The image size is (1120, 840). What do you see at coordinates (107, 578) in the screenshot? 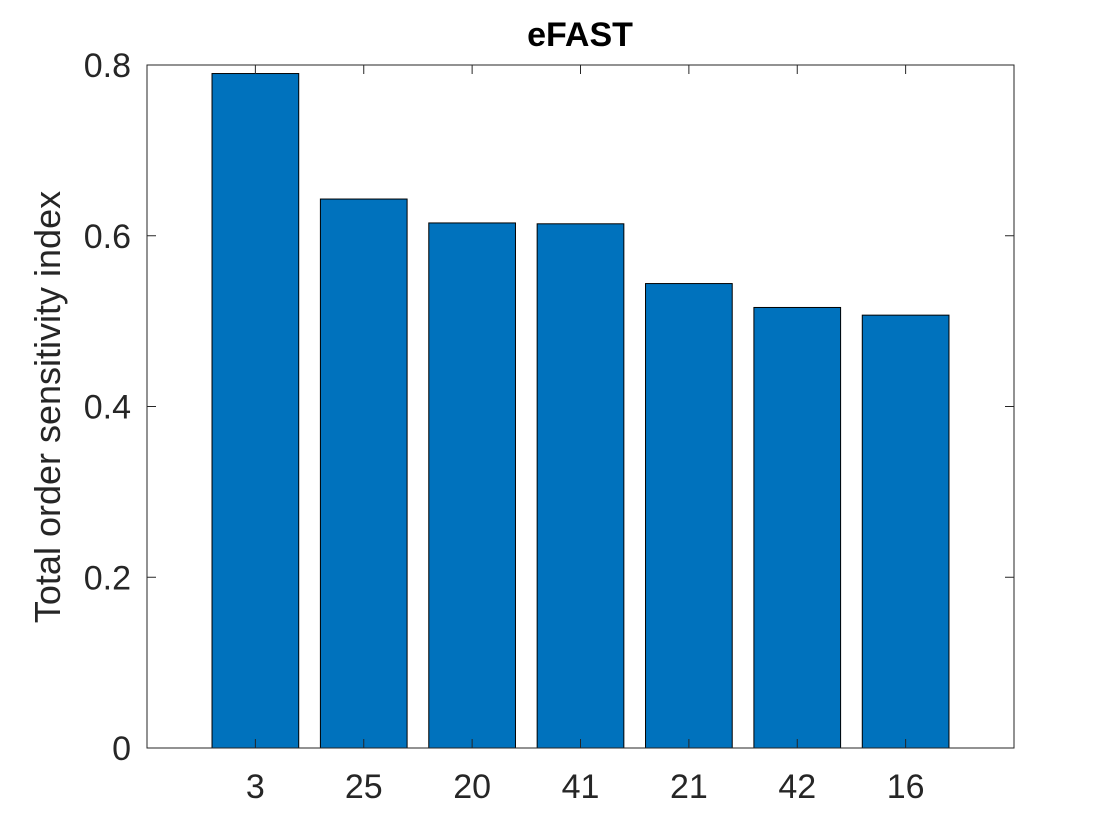
I see `y-tick-label: 0.2` at bounding box center [107, 578].